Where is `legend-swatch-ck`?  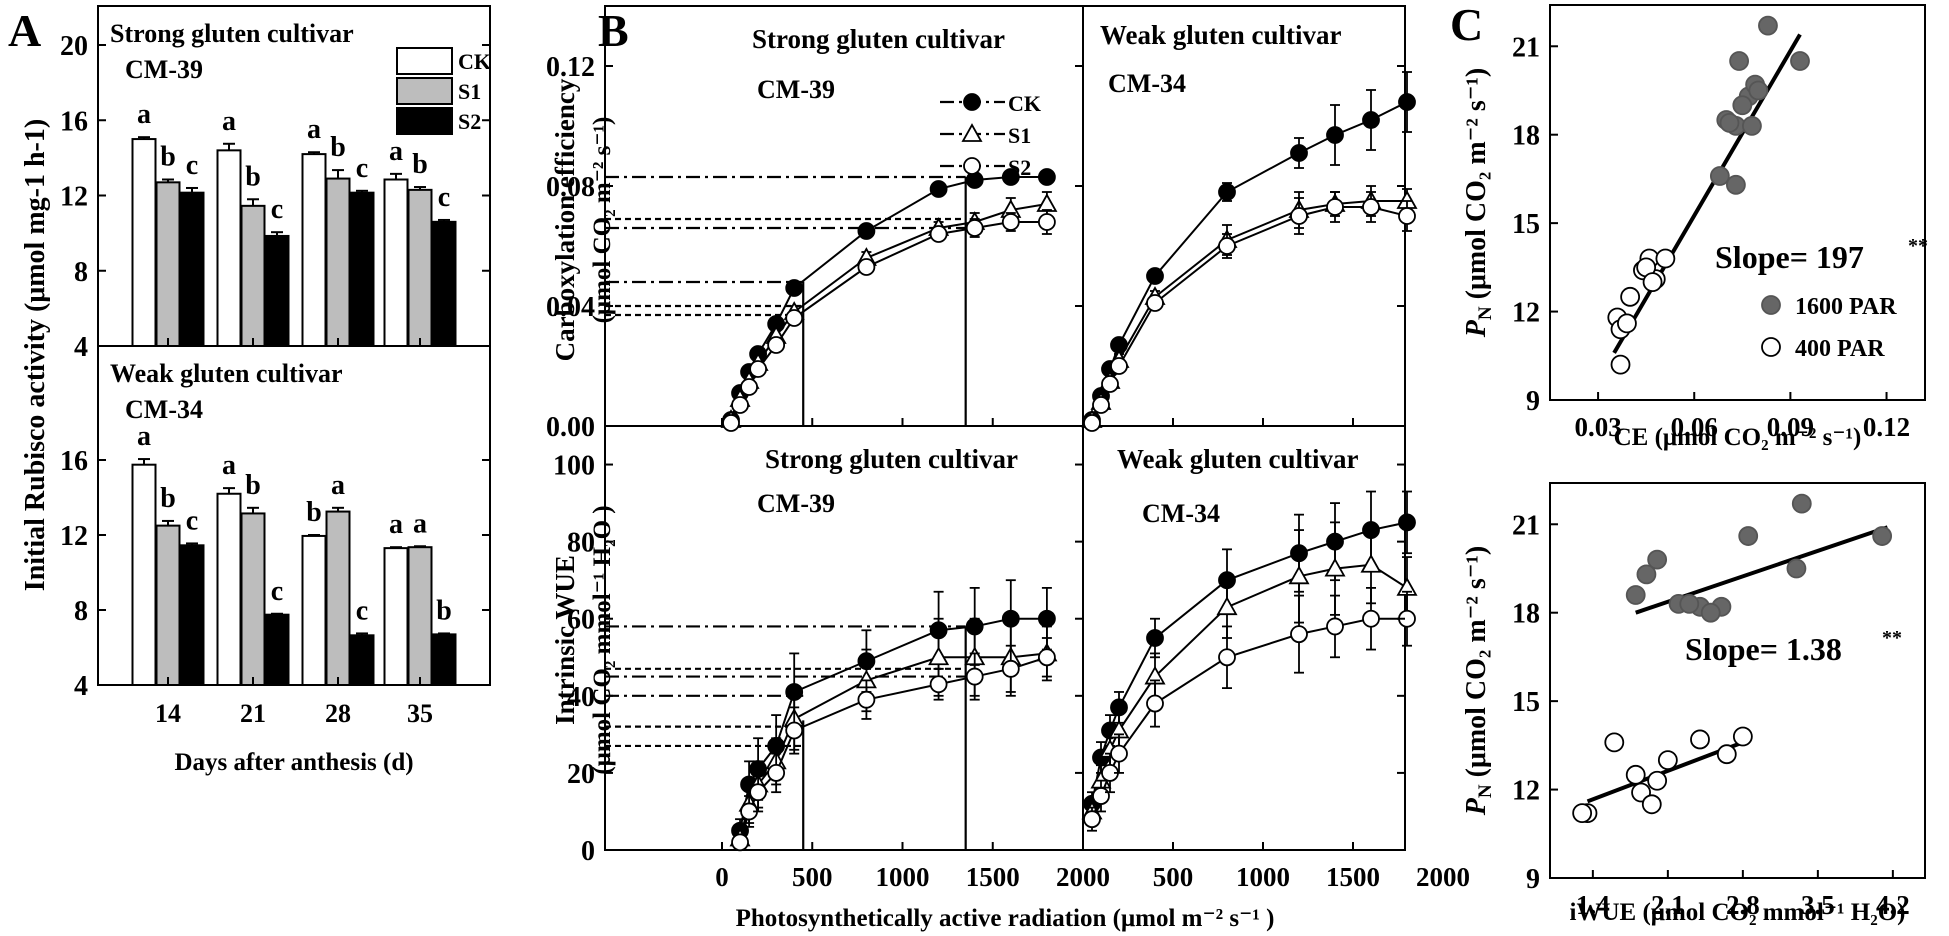
legend-swatch-ck is located at coordinates (424, 61).